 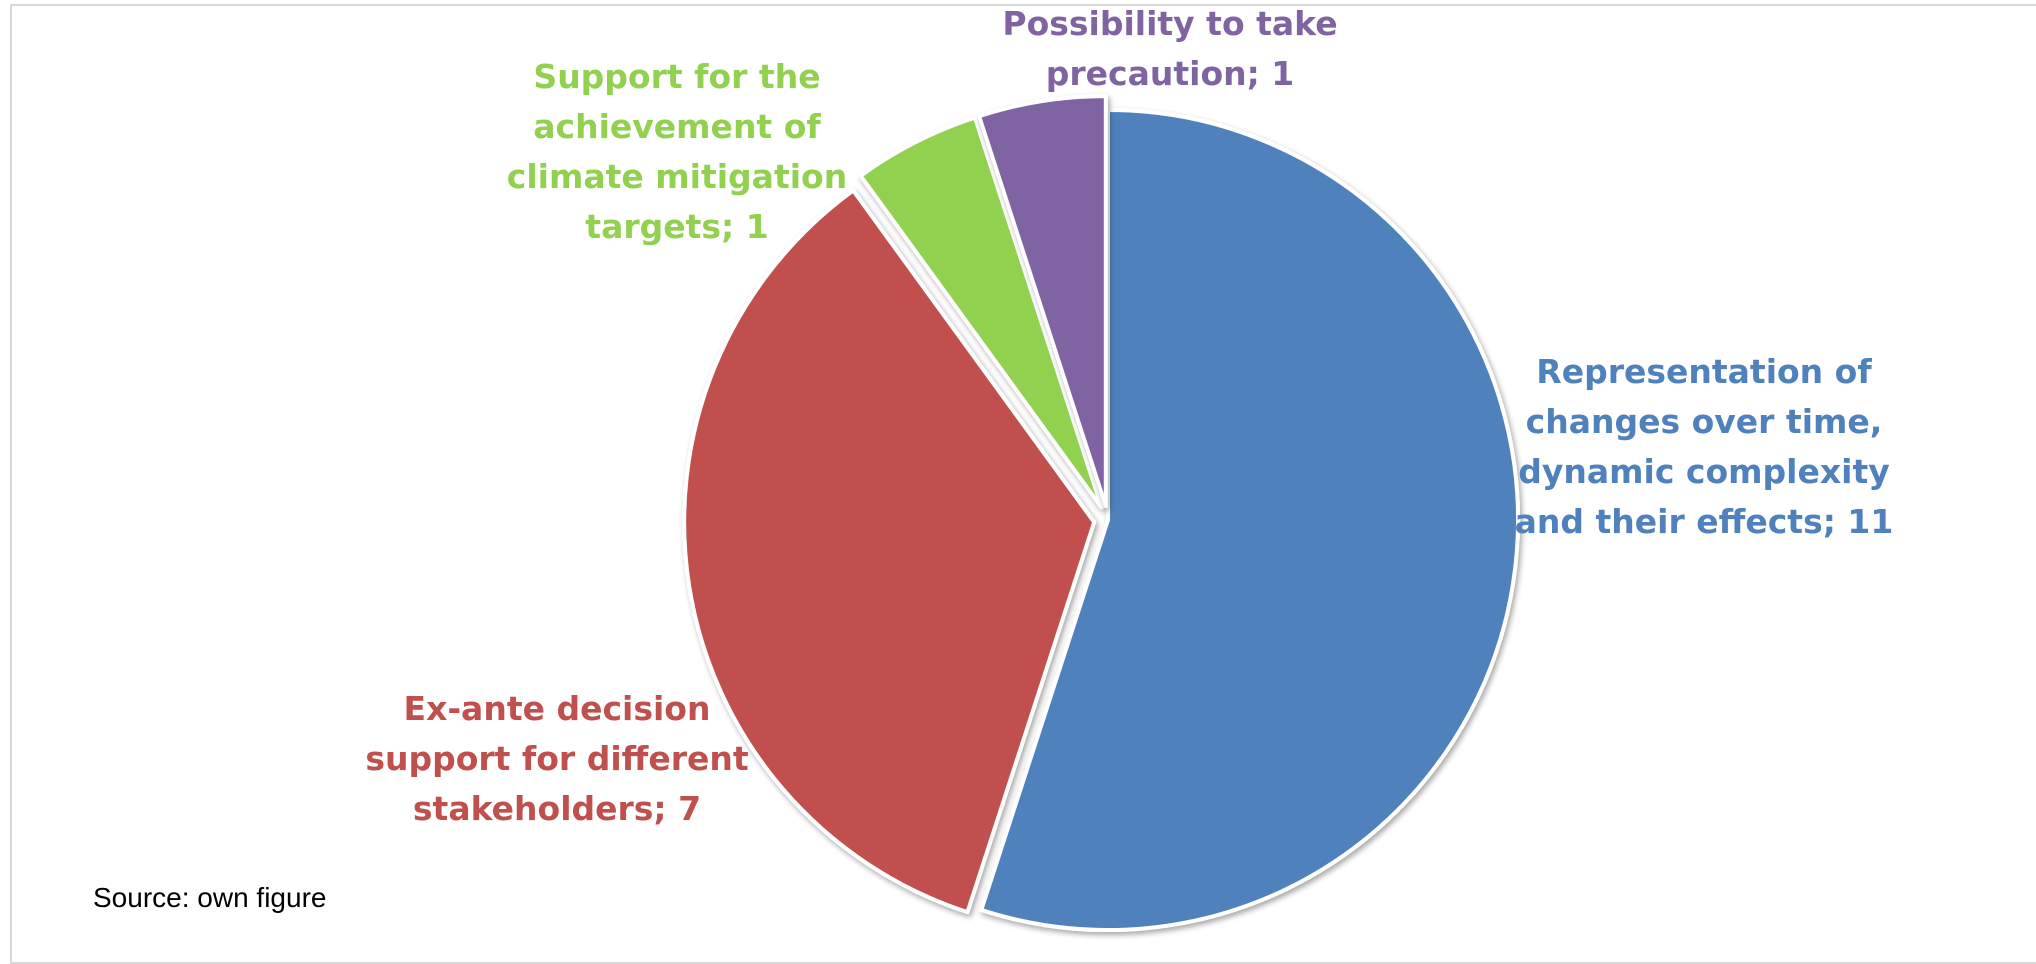 What do you see at coordinates (676, 76) in the screenshot?
I see `slice-label-line: Support for the` at bounding box center [676, 76].